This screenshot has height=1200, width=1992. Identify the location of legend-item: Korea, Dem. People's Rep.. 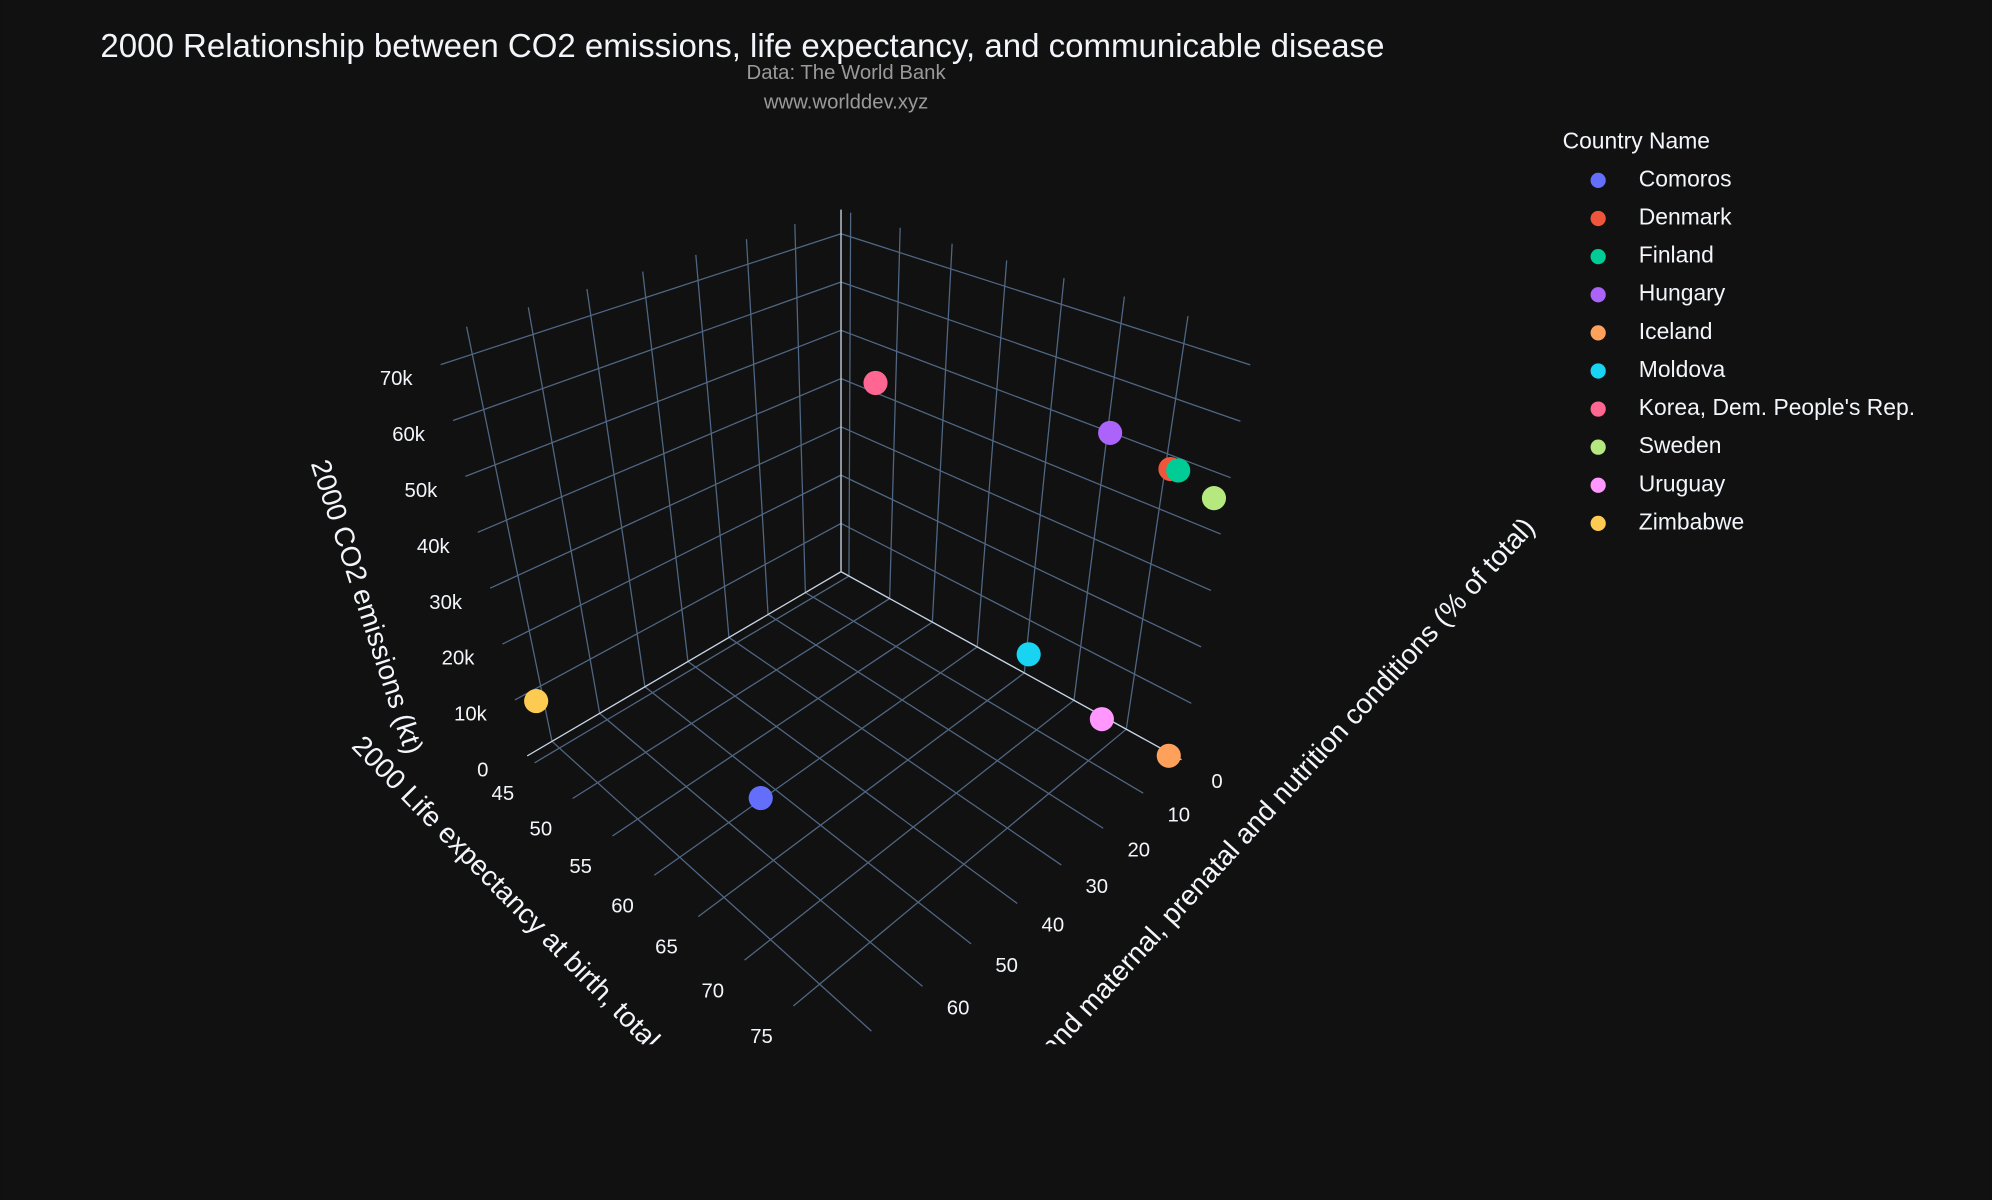
(1753, 407).